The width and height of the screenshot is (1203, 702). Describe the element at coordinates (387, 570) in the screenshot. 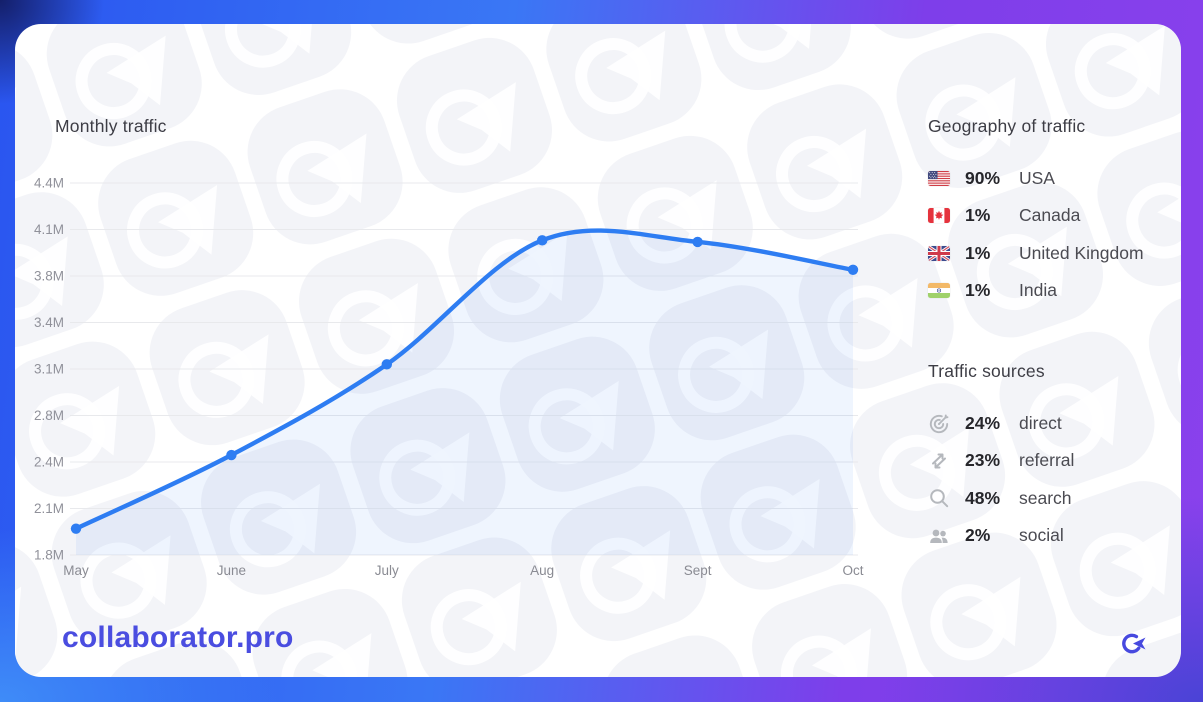

I see `x-tick-label: July` at that location.